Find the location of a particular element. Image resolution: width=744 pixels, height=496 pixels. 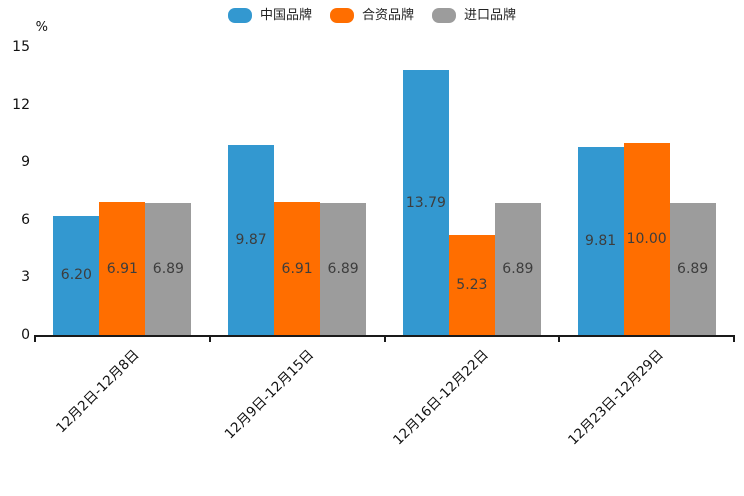

bar-中国品牌-1: 9.87 is located at coordinates (251, 240).